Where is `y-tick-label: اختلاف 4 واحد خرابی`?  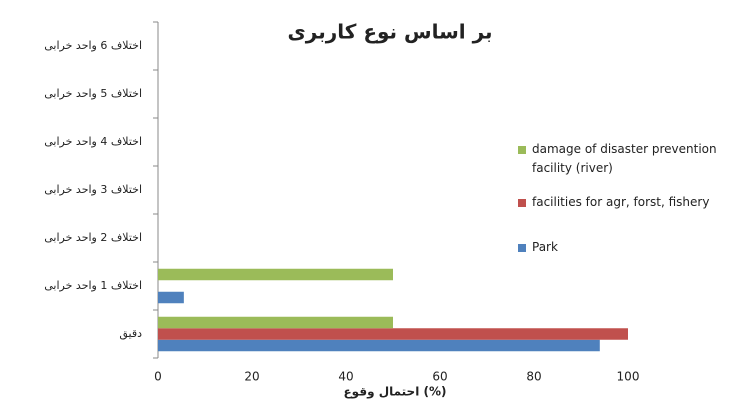
y-tick-label: اختلاف 4 واحد خرابی is located at coordinates (93, 141).